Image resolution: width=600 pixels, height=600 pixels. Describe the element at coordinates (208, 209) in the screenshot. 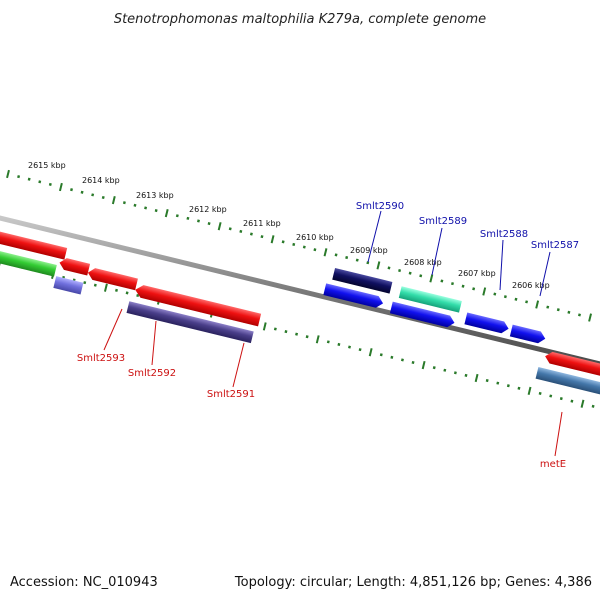

I see `tick-label: 2612 kbp` at that location.